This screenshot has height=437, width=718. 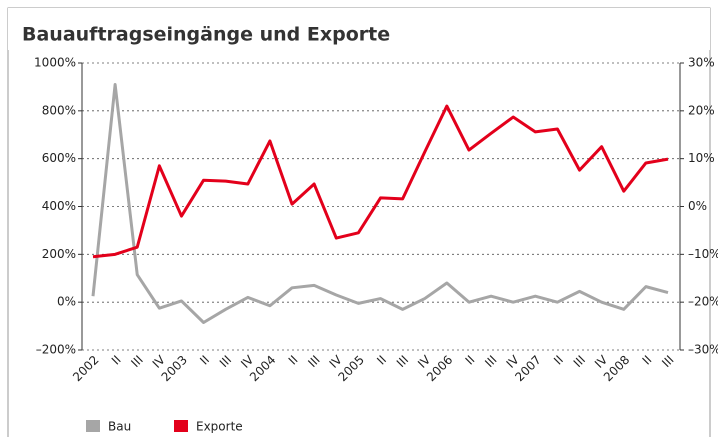 I want to click on title-band, so click(x=359, y=29).